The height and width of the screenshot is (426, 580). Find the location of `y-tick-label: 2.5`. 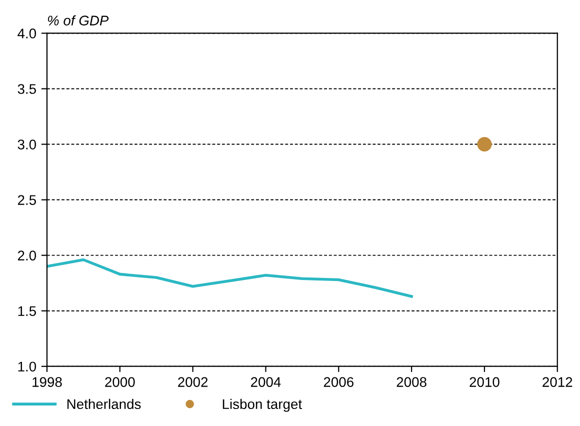

y-tick-label: 2.5 is located at coordinates (27, 200).